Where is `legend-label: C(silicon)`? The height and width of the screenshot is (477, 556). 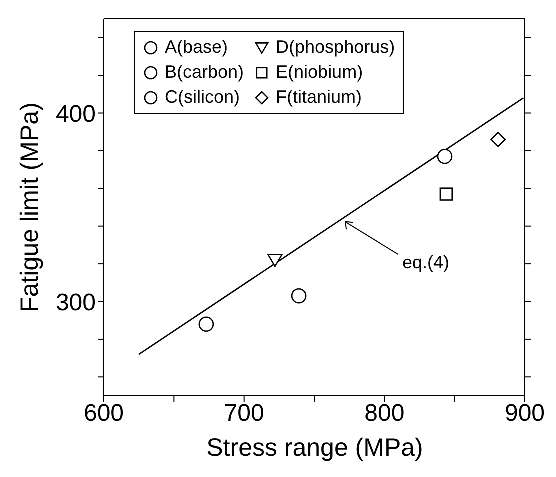 legend-label: C(silicon) is located at coordinates (202, 97).